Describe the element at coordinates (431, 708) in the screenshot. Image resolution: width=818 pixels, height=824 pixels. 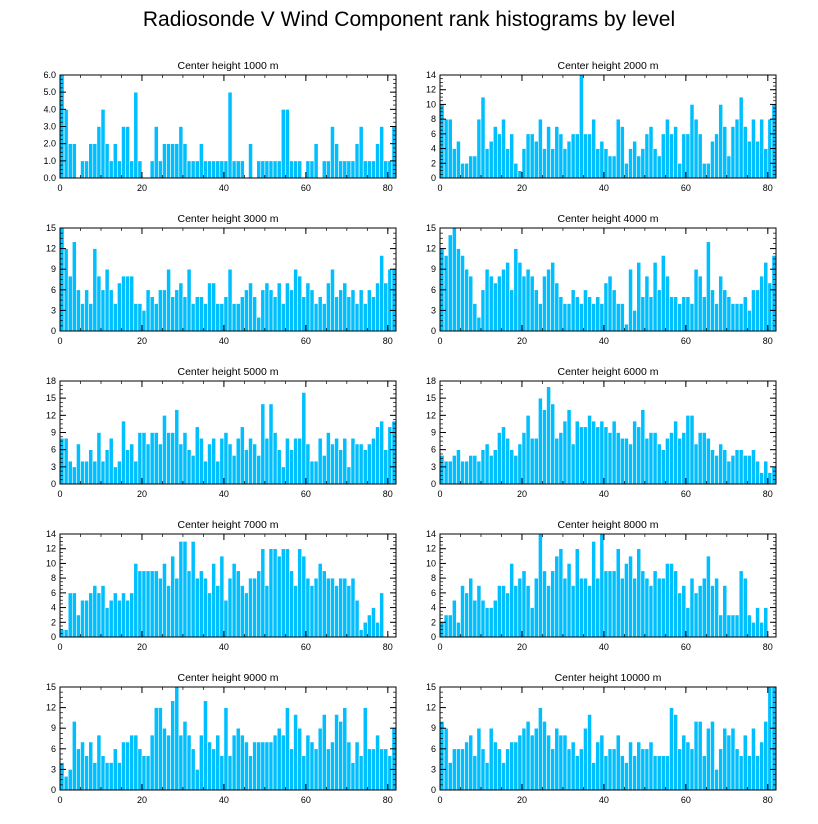
I see `y-tick-label: 12` at that location.